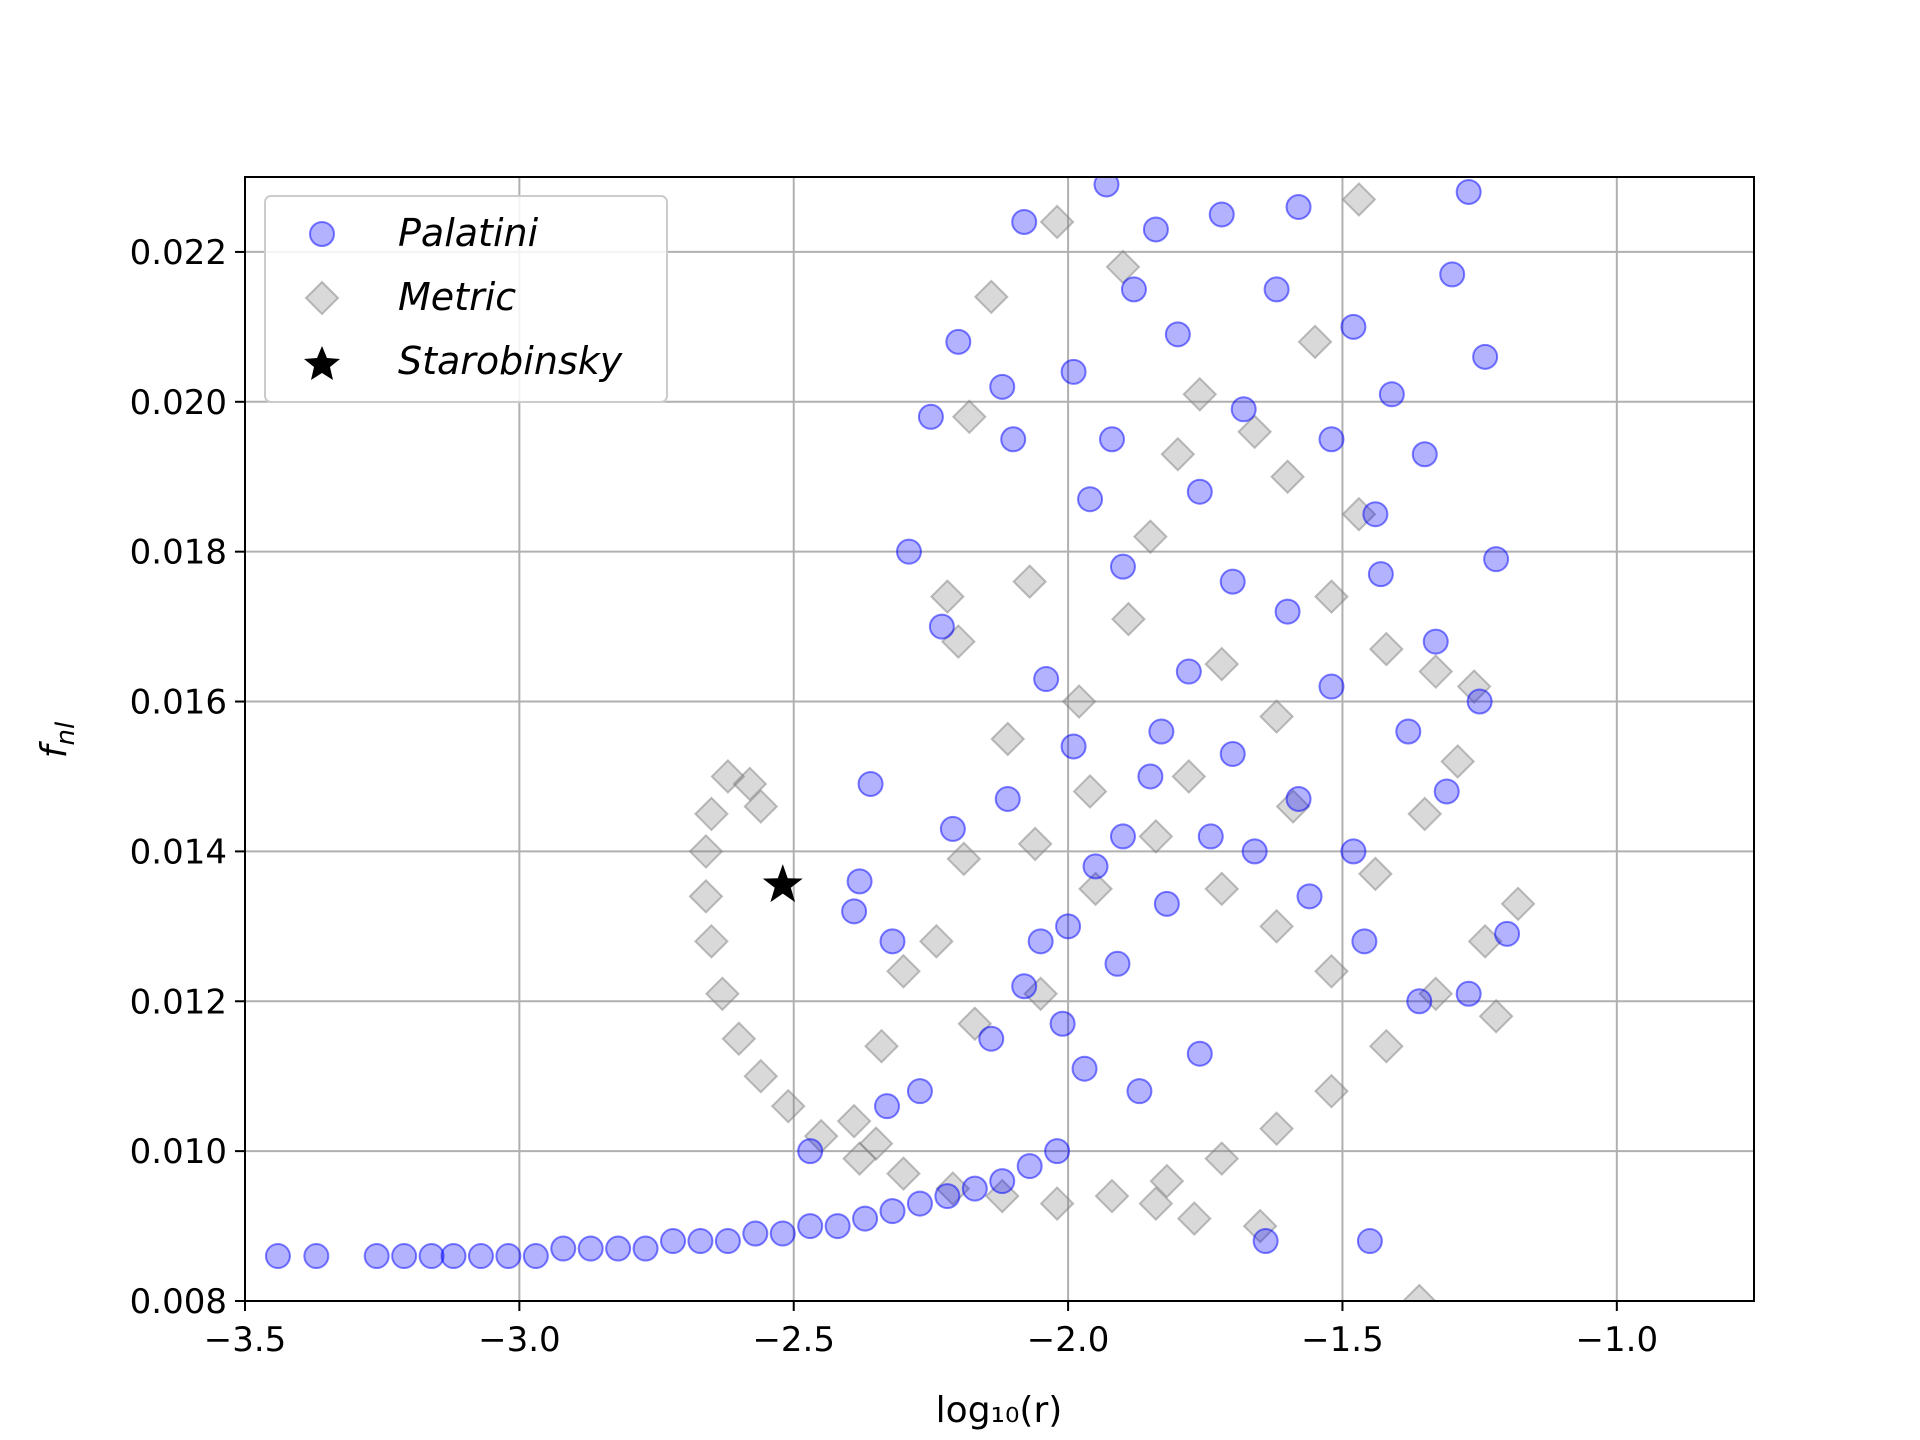 The width and height of the screenshot is (1920, 1440). Describe the element at coordinates (178, 1302) in the screenshot. I see `y-tick-label: 0.008` at that location.